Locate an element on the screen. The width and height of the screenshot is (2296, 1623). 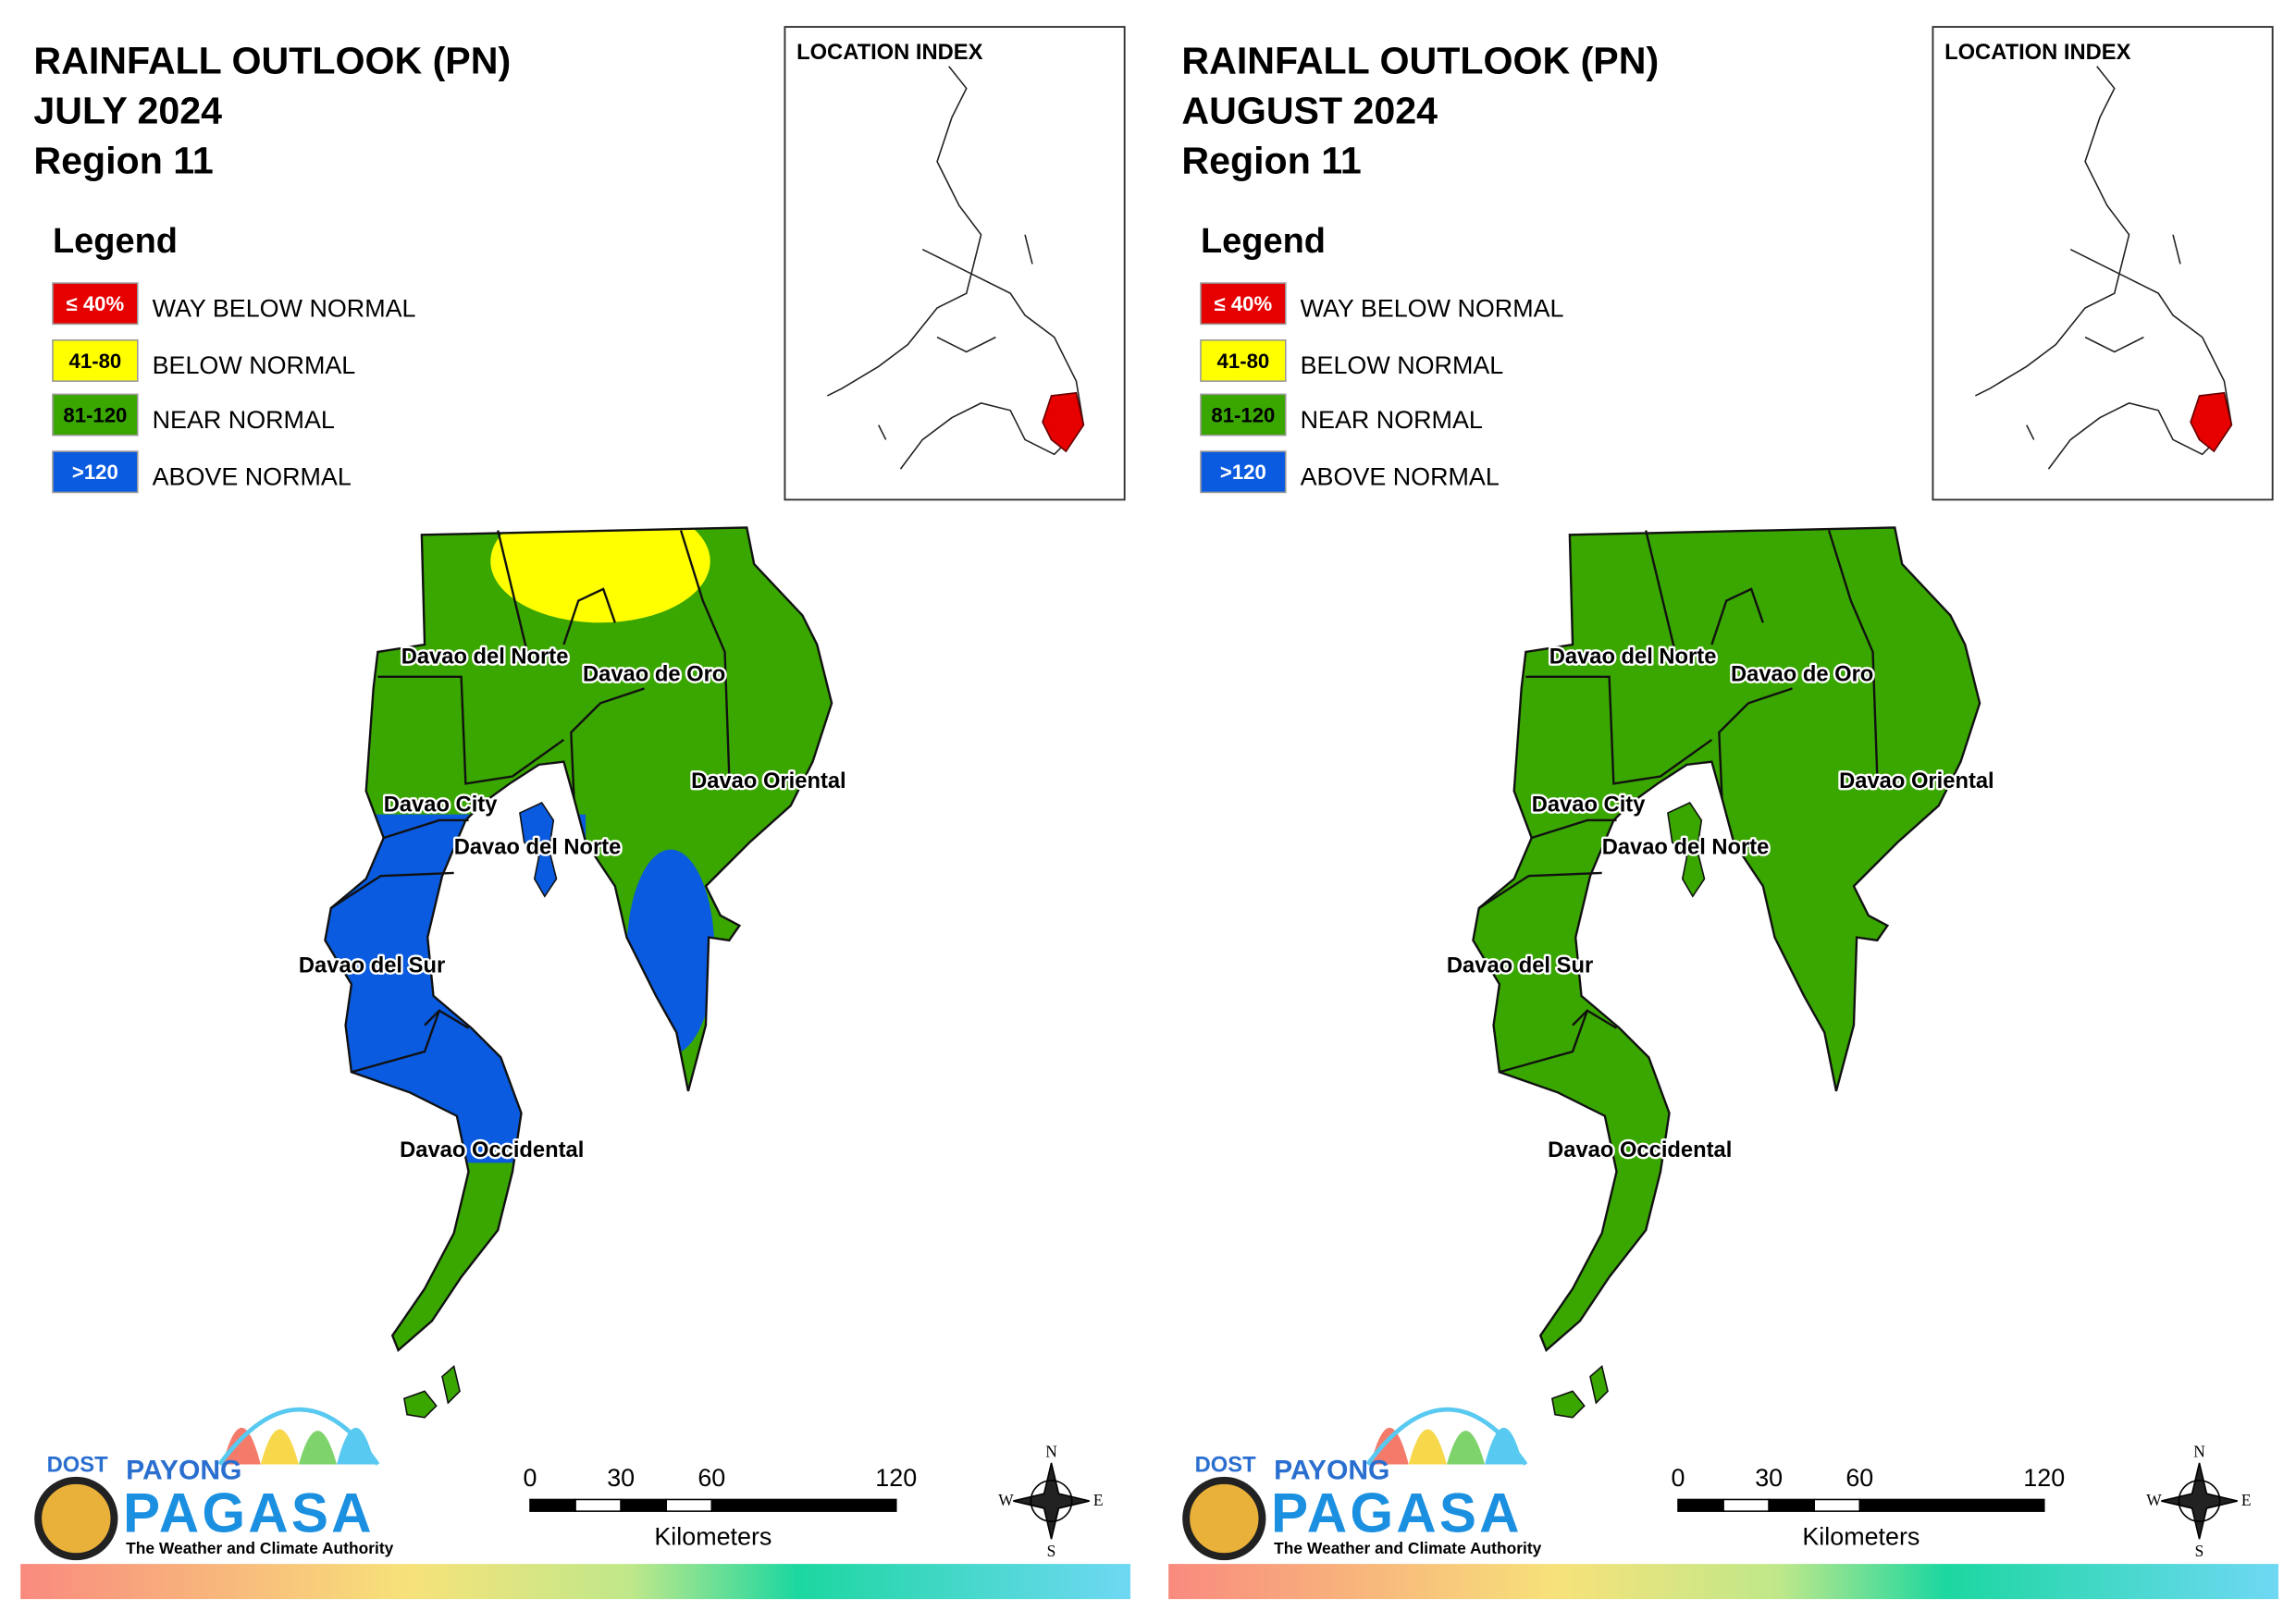
legend-swatch-text: 41-80 is located at coordinates (1243, 361).